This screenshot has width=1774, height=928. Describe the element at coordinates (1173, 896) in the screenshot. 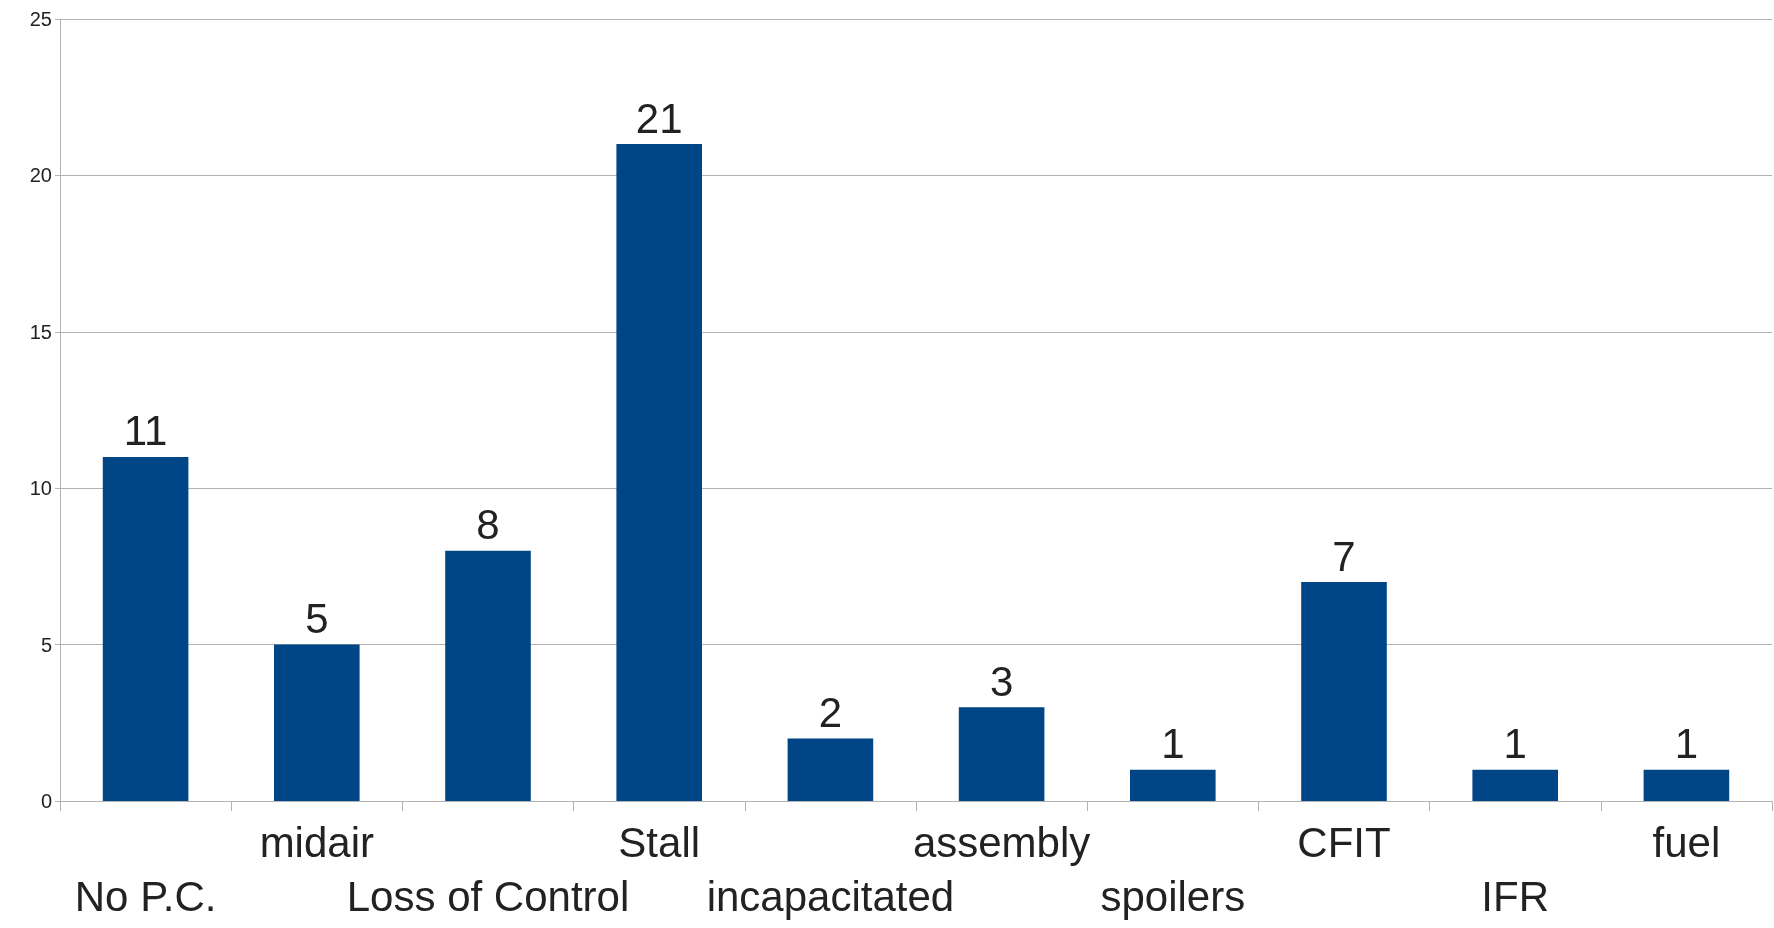

I see `x-tick-label: spoilers` at that location.